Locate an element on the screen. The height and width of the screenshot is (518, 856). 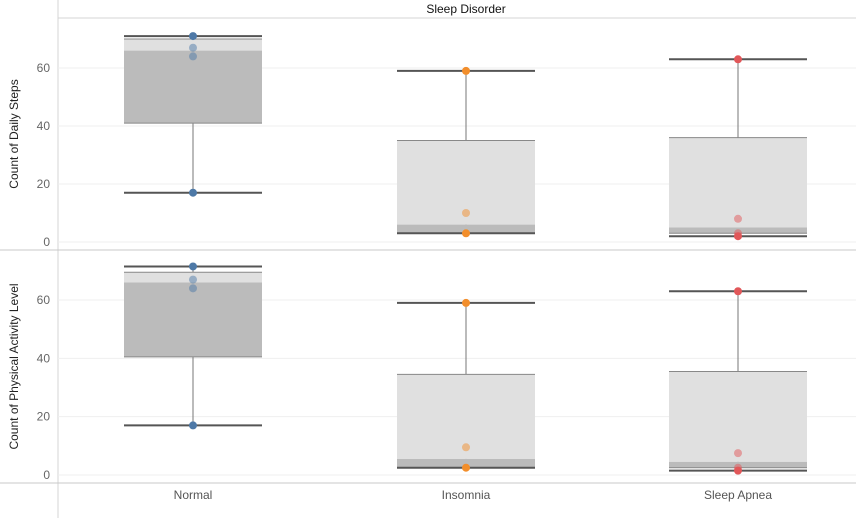
y-axis-label: Count of Physical Activity Level is located at coordinates (14, 366).